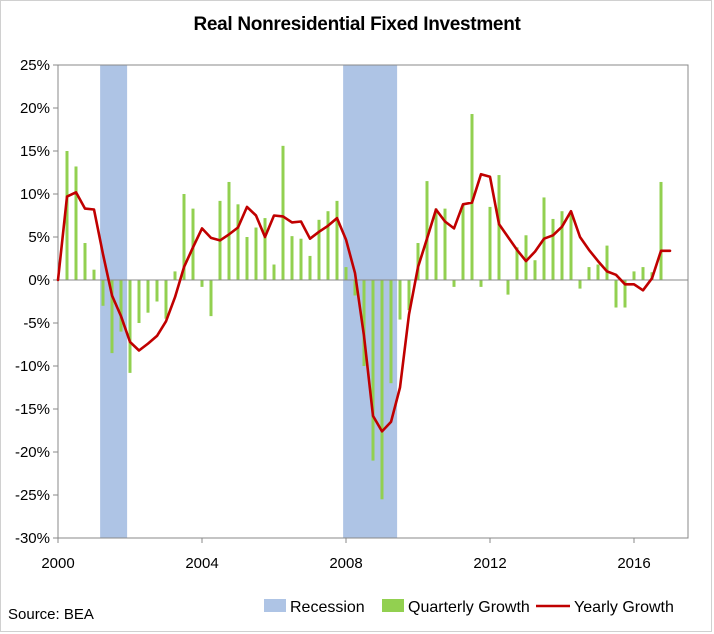 This screenshot has height=634, width=714. I want to click on source-label: Source: BEA, so click(51, 614).